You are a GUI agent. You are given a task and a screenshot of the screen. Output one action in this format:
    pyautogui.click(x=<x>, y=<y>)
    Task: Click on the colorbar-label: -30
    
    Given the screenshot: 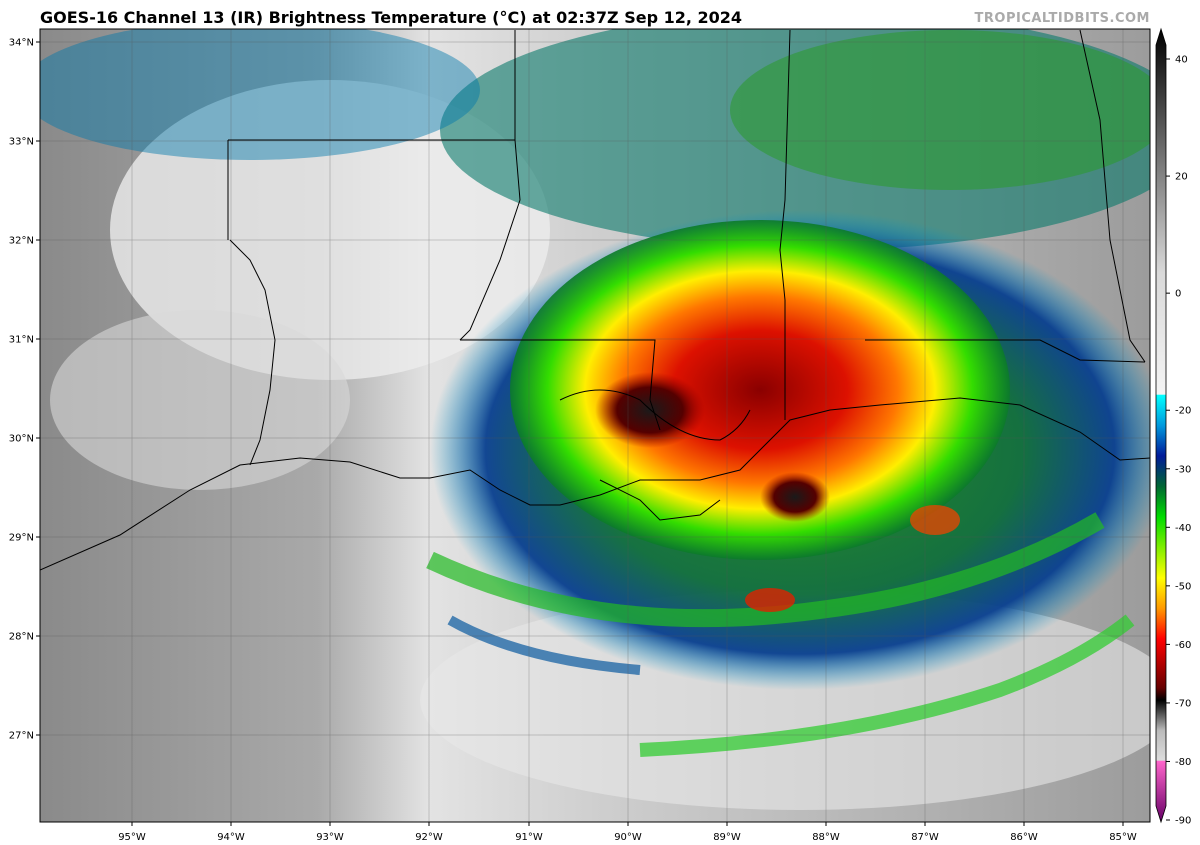 What is the action you would take?
    pyautogui.click(x=1183, y=469)
    